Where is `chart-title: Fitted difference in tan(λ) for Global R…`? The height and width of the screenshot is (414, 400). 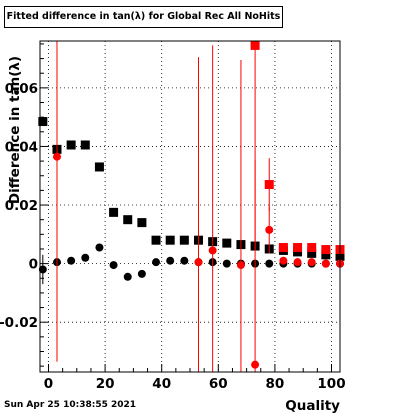 chart-title: Fitted difference in tan(λ) for Global R… is located at coordinates (143, 17).